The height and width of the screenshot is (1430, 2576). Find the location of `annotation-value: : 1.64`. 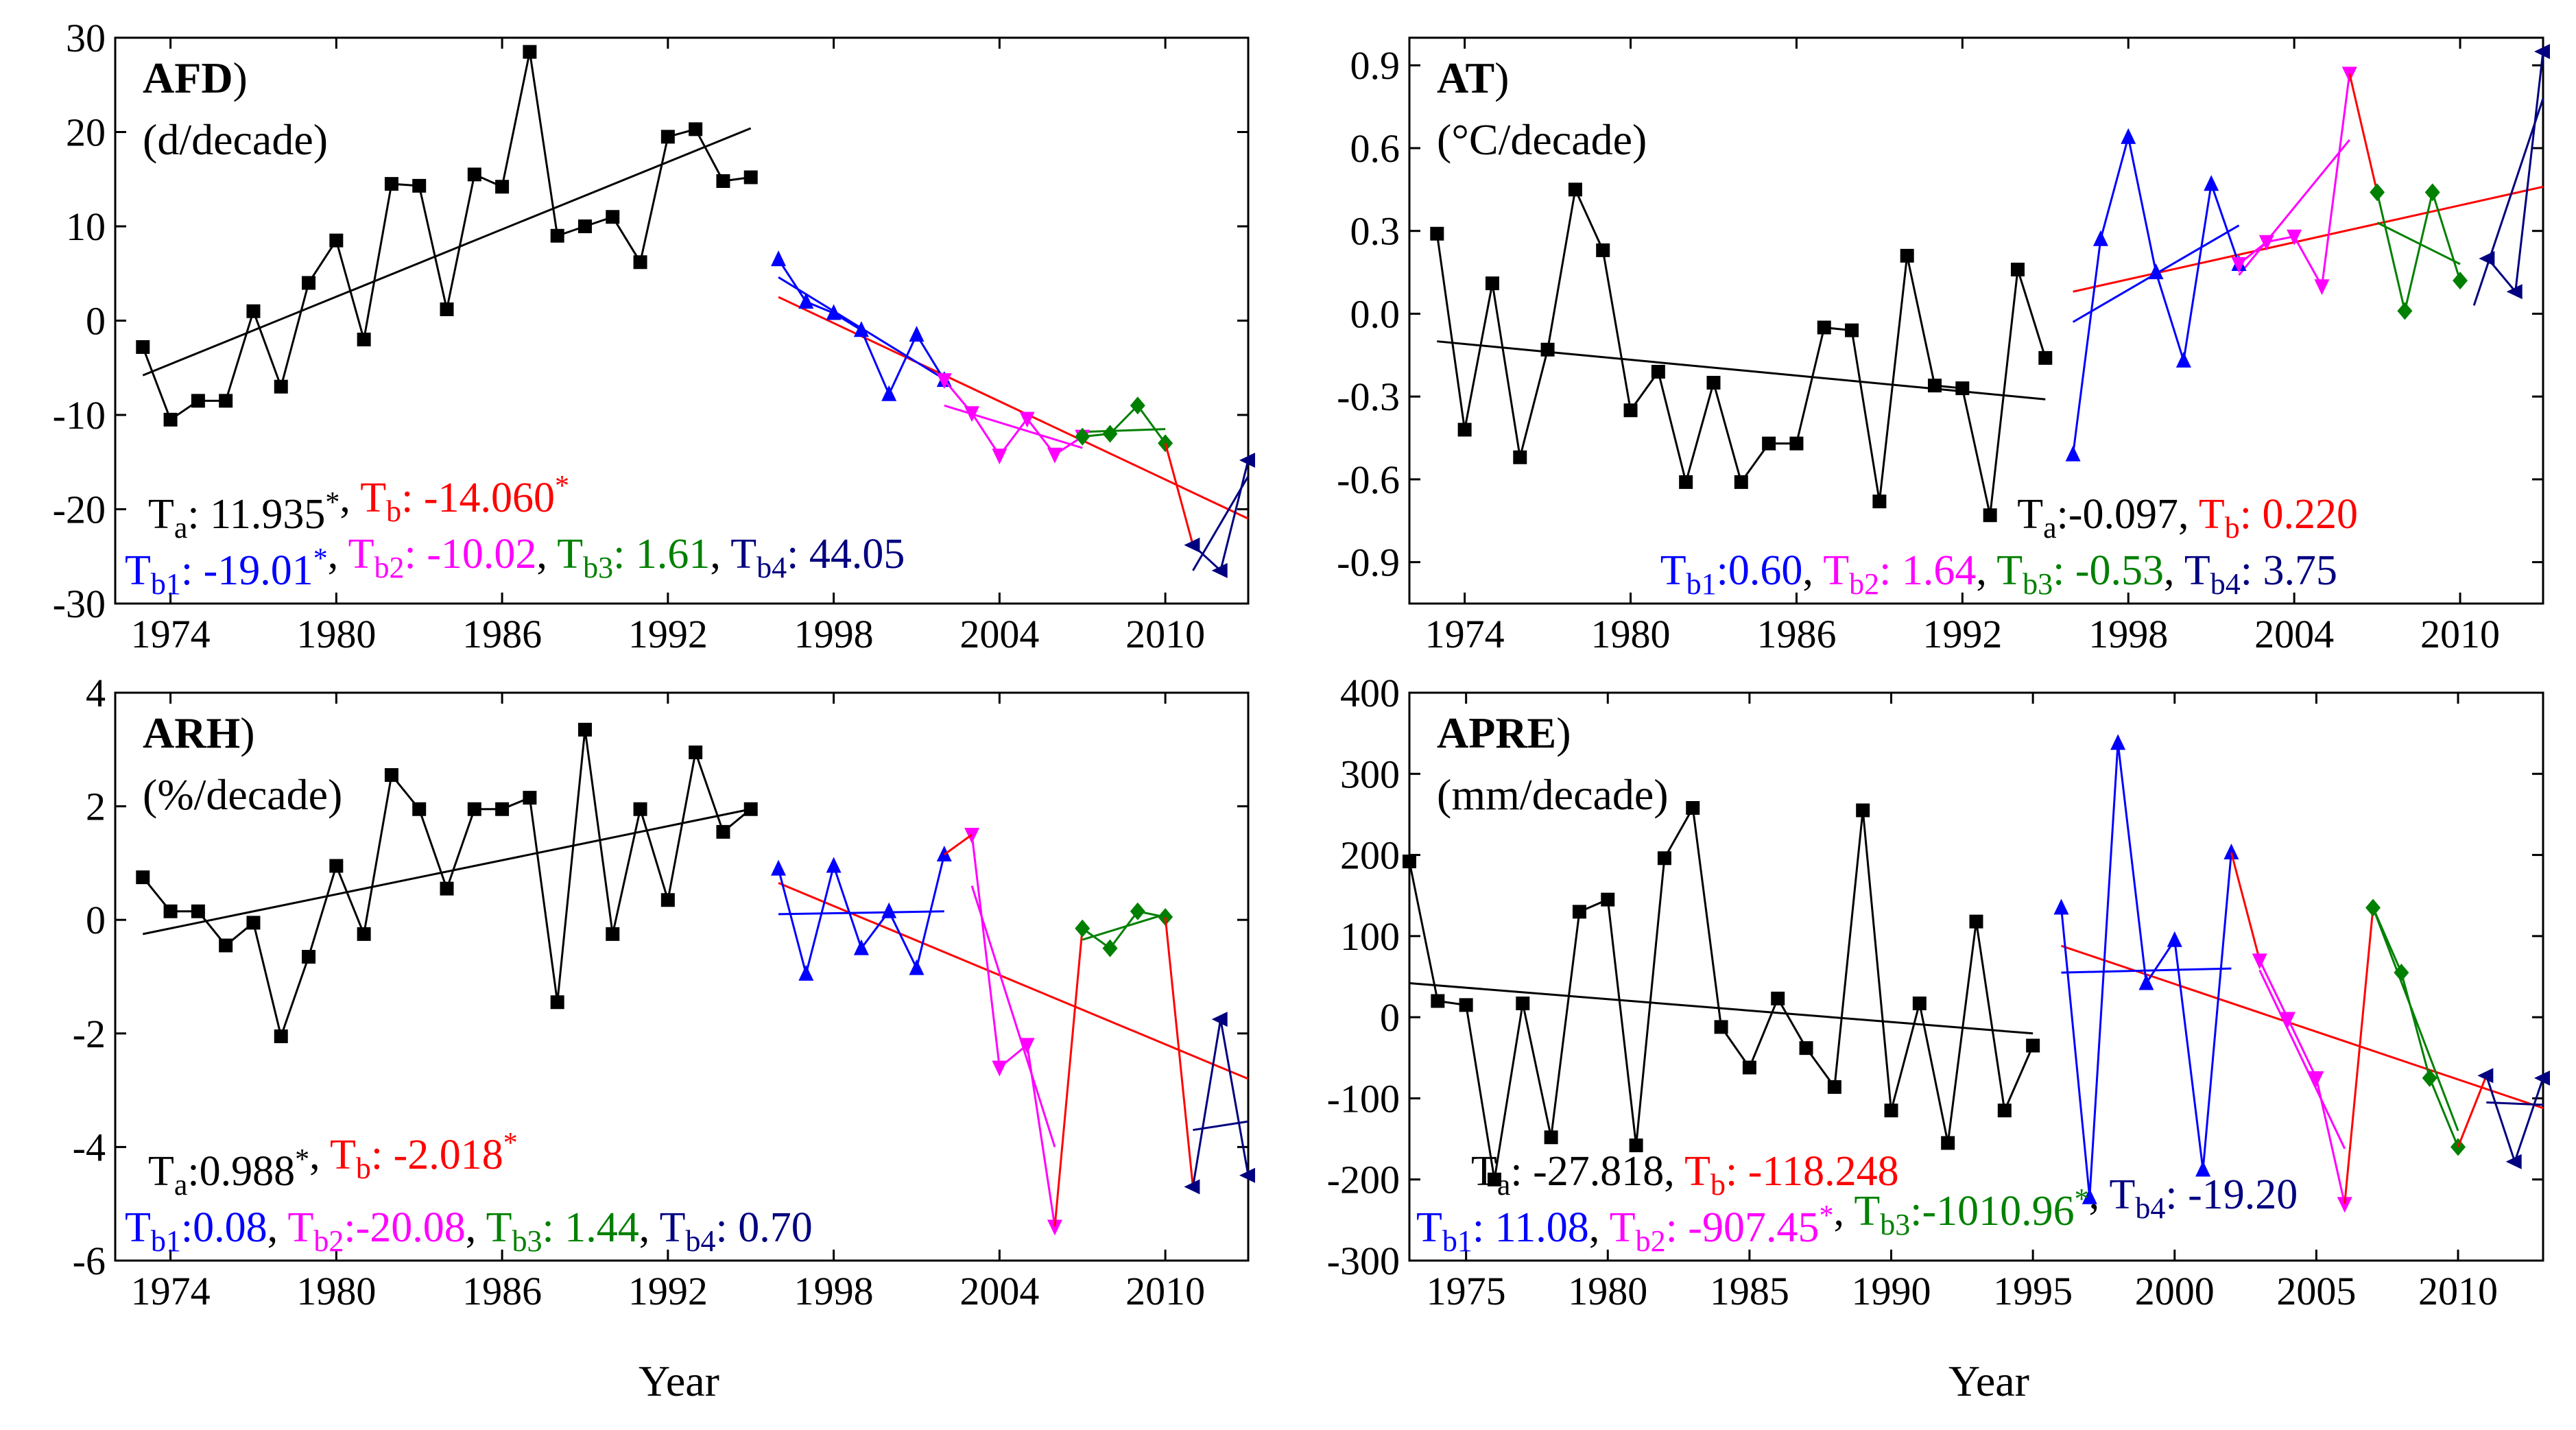

annotation-value: : 1.64 is located at coordinates (1927, 570).